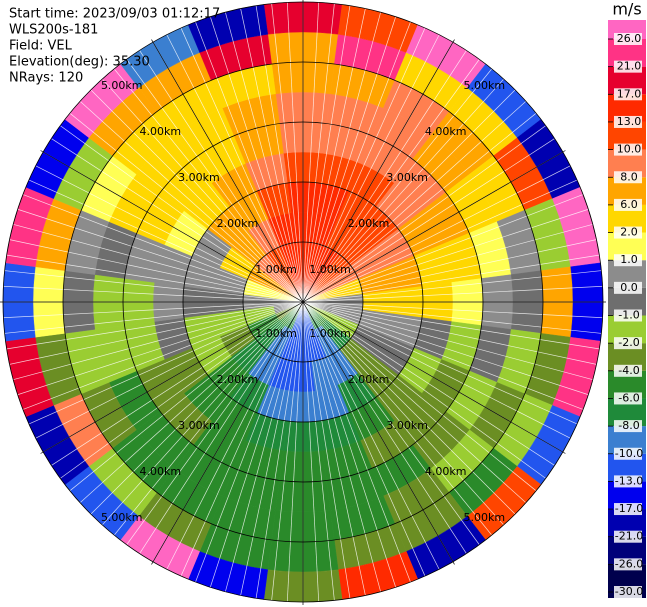 The width and height of the screenshot is (647, 607). I want to click on colorbar-tick-label: 17.0, so click(629, 93).